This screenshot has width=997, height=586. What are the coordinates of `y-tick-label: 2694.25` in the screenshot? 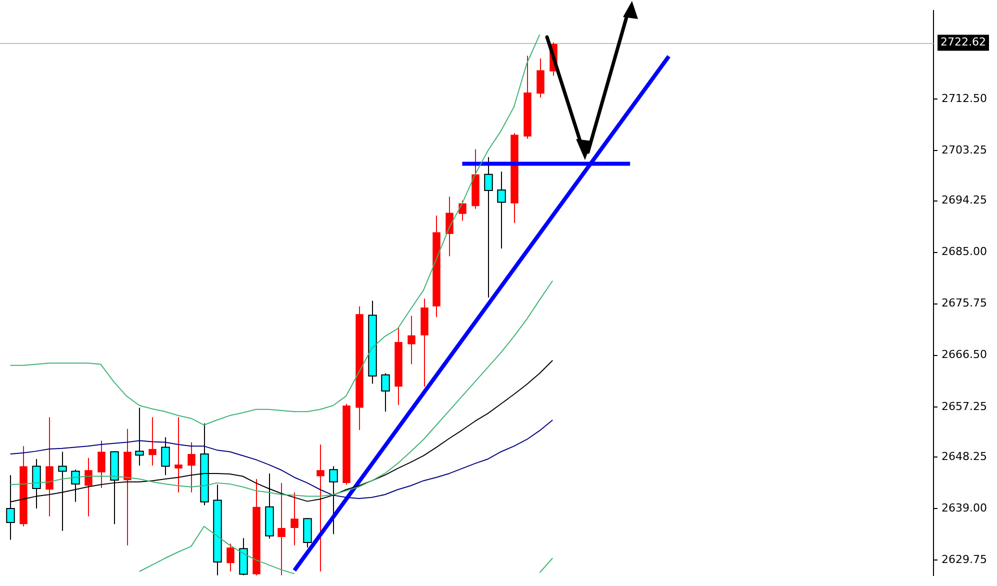 It's located at (965, 200).